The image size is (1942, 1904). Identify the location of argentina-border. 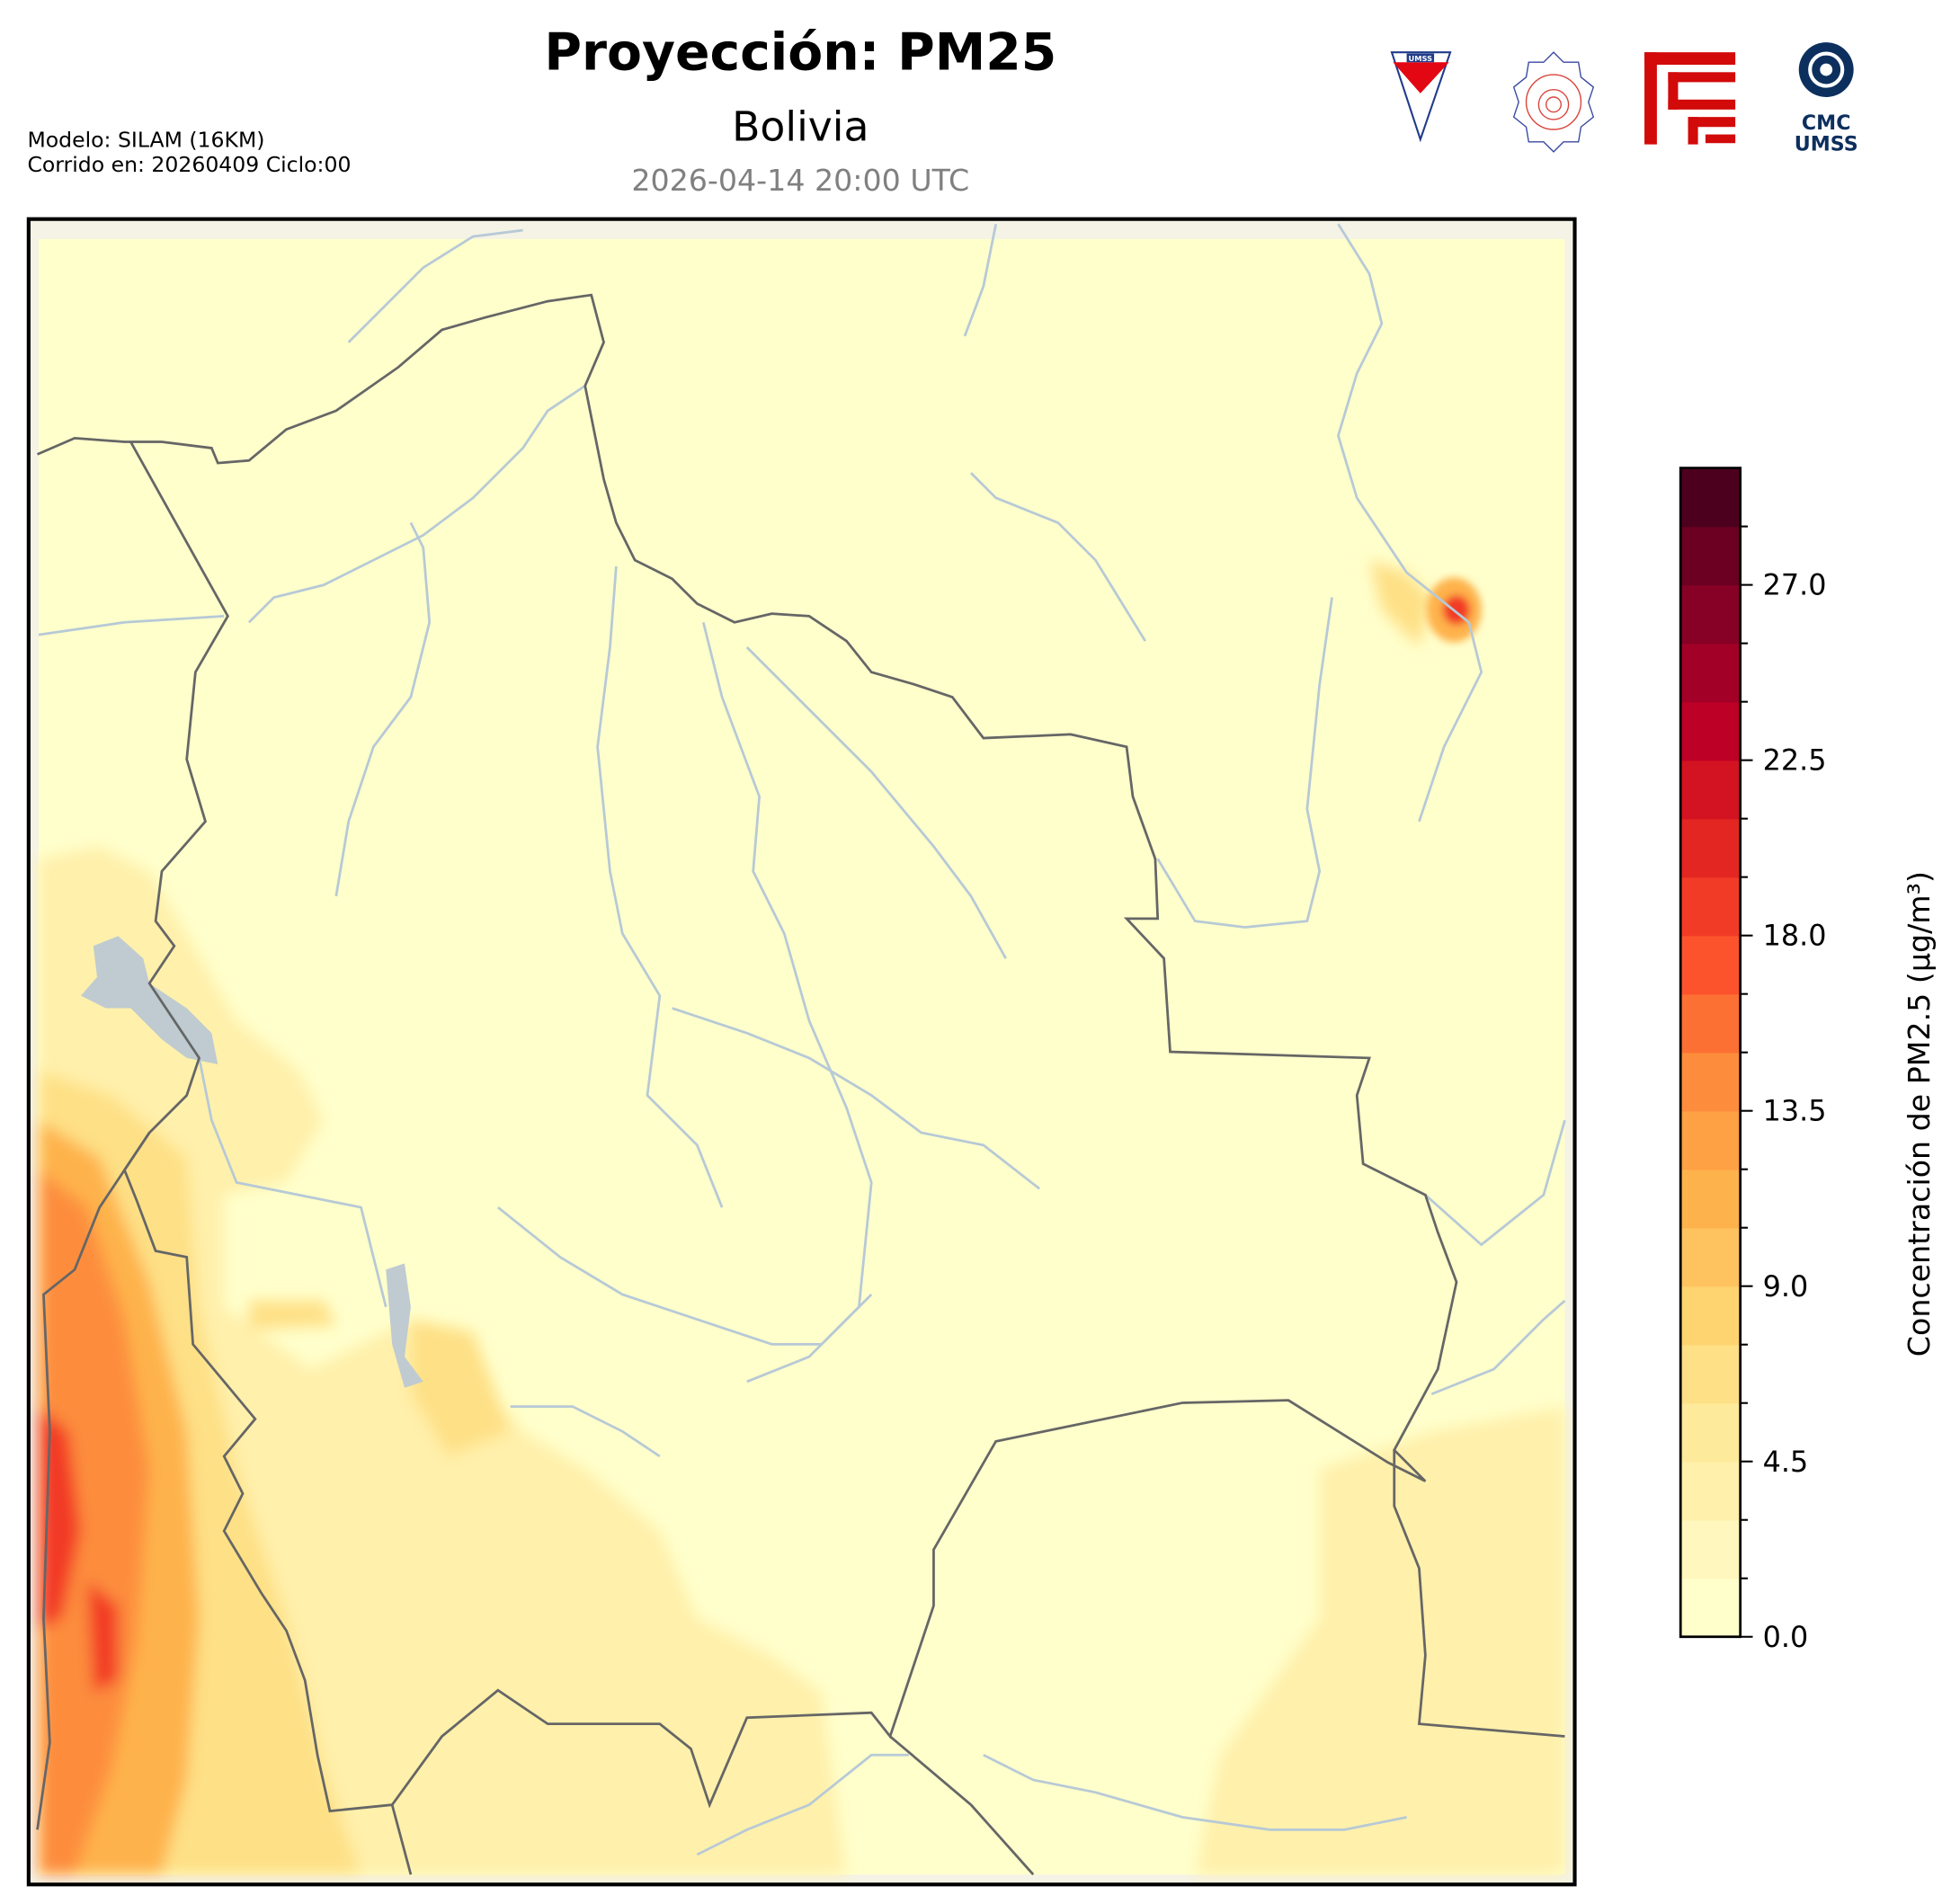
(401, 1839).